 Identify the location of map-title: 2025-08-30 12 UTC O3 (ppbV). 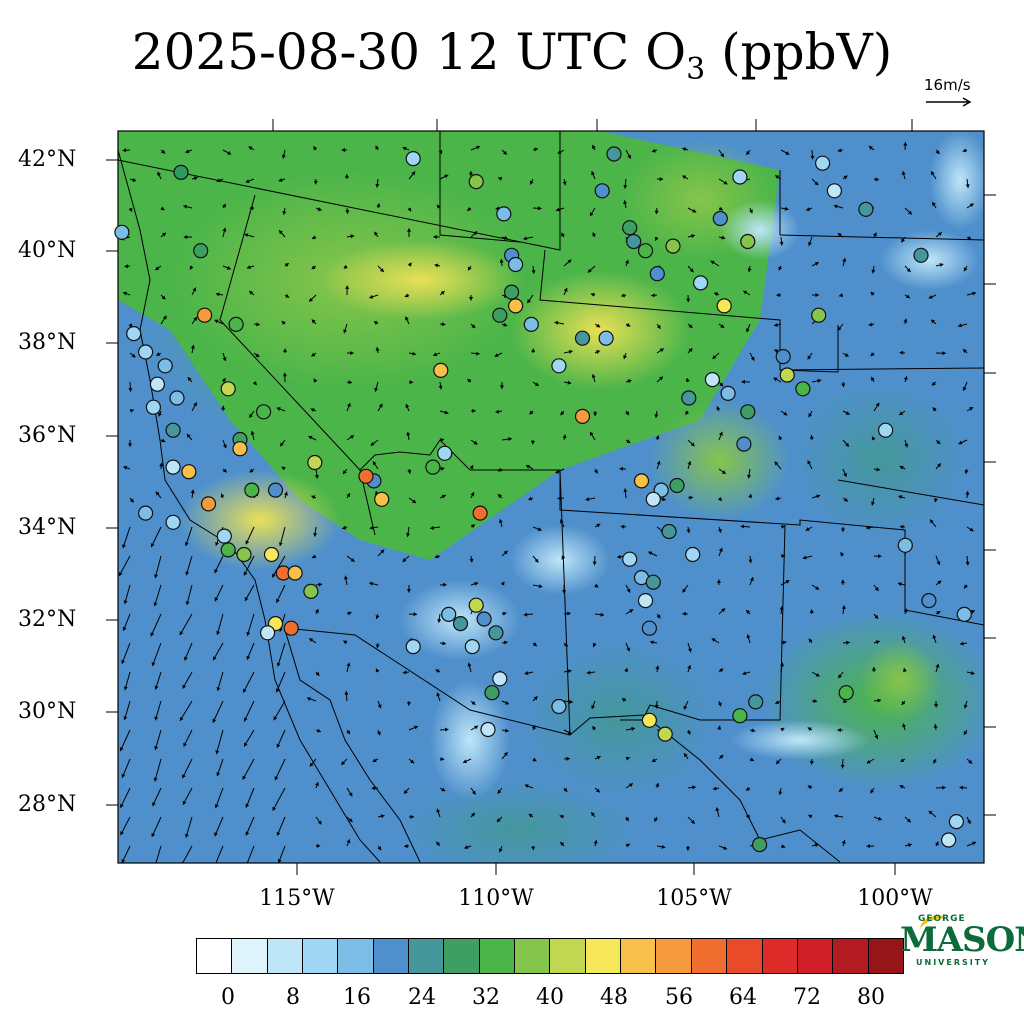
(512, 61).